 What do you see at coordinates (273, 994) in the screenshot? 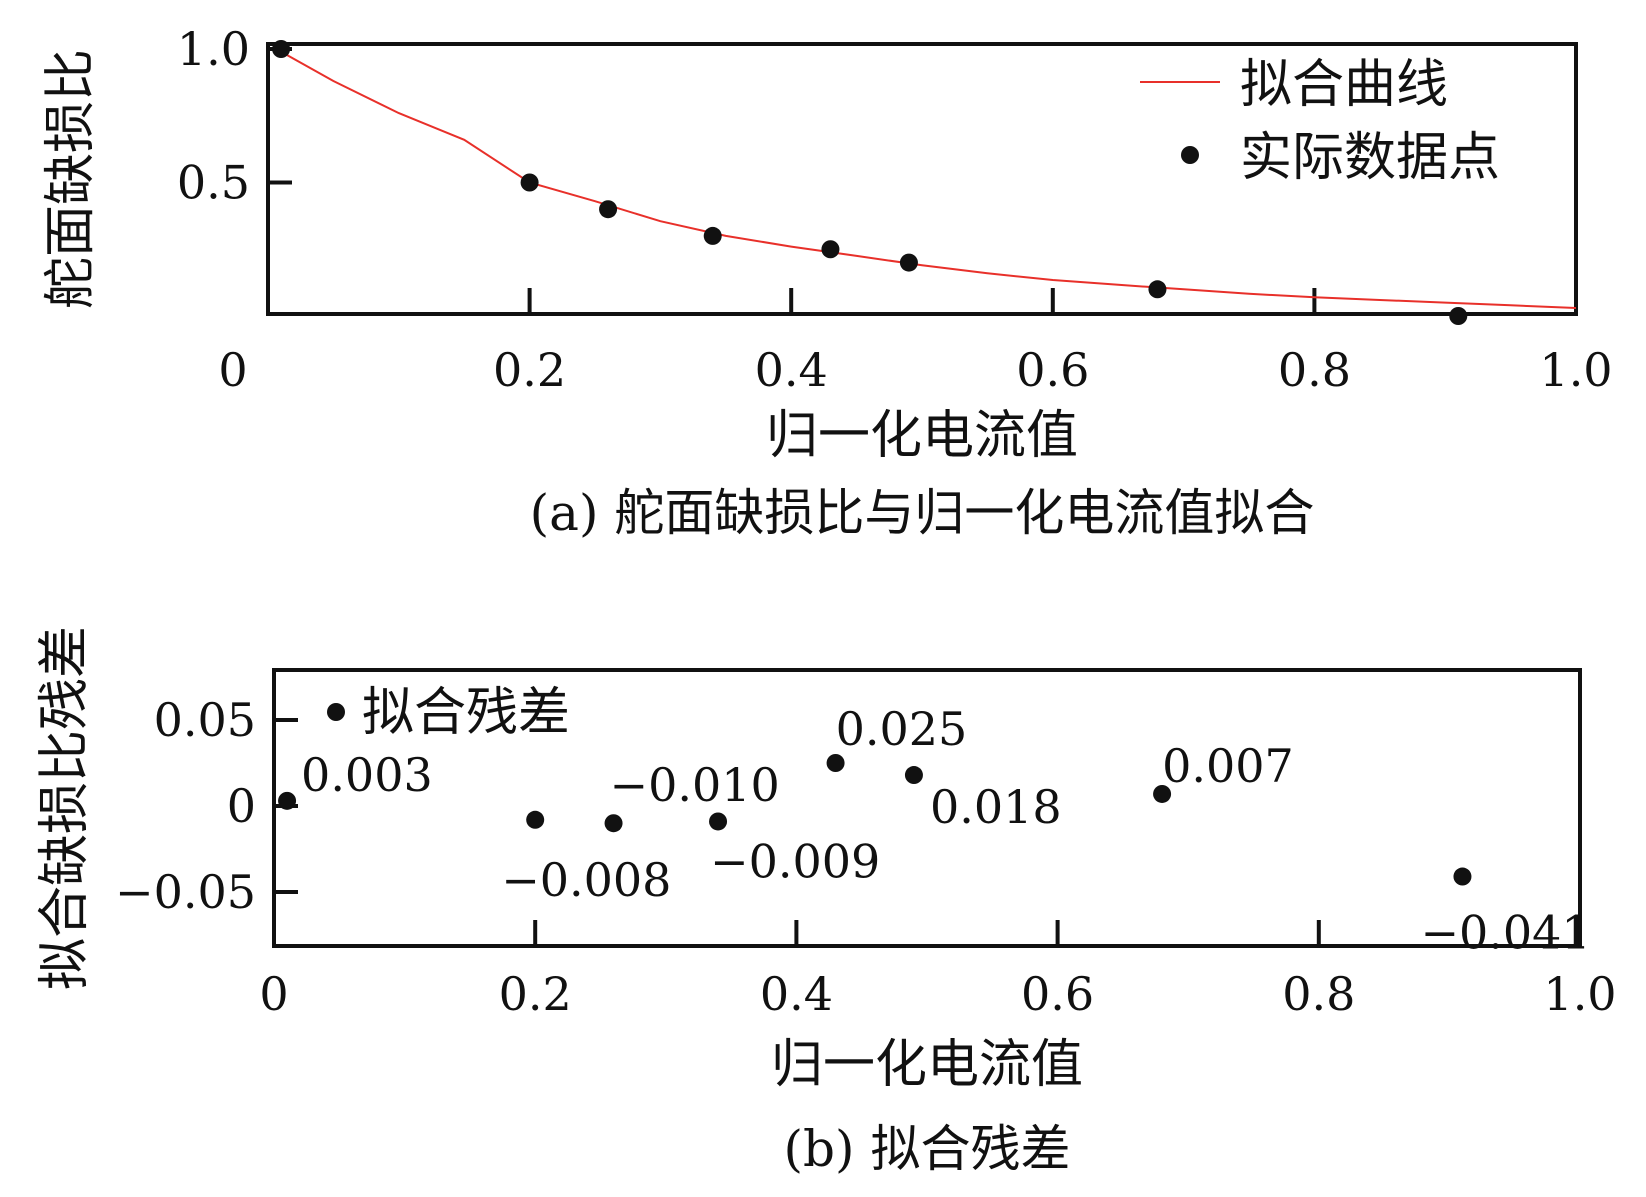
I see `b-xtick-label: 0` at bounding box center [273, 994].